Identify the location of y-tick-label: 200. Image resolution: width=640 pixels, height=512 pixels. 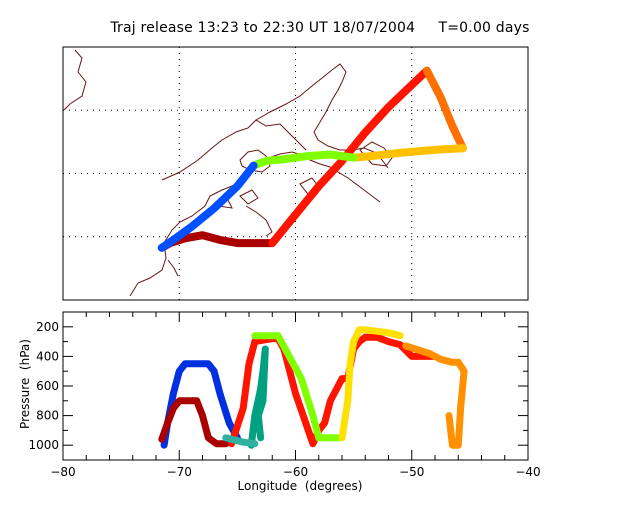
(47, 327).